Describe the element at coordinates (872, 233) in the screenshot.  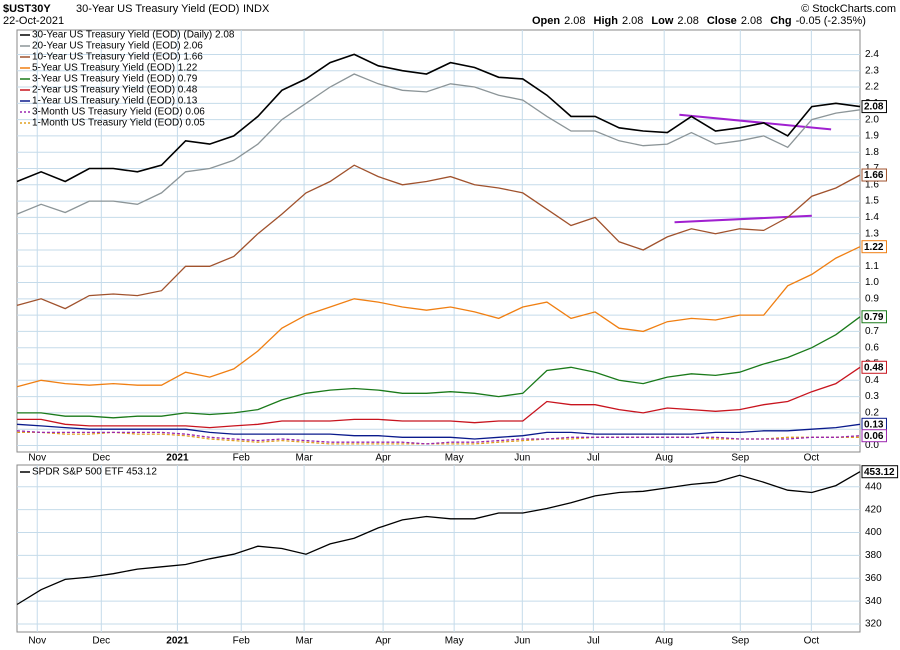
I see `y-tick-label: 1.3` at that location.